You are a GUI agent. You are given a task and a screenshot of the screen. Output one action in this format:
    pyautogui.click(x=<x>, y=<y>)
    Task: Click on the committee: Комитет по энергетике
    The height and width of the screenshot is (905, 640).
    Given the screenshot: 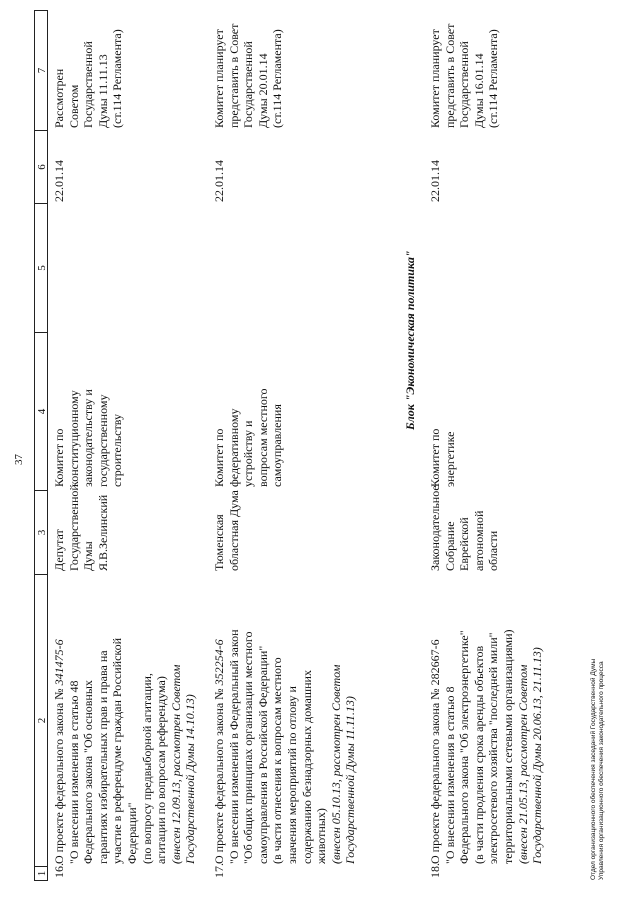 What is the action you would take?
    pyautogui.click(x=442, y=457)
    